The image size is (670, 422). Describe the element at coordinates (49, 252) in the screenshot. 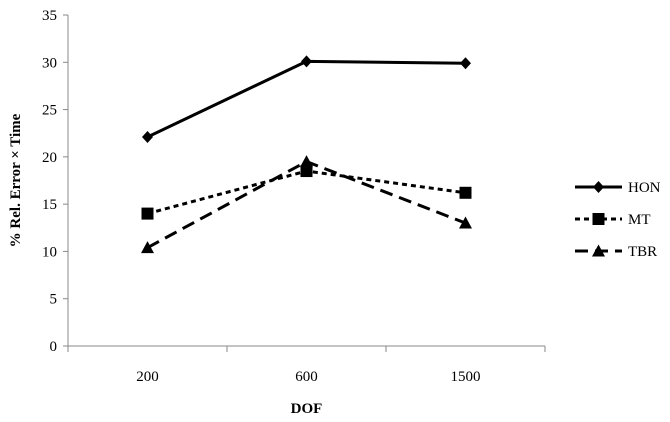

I see `y-tick-label: 10` at that location.